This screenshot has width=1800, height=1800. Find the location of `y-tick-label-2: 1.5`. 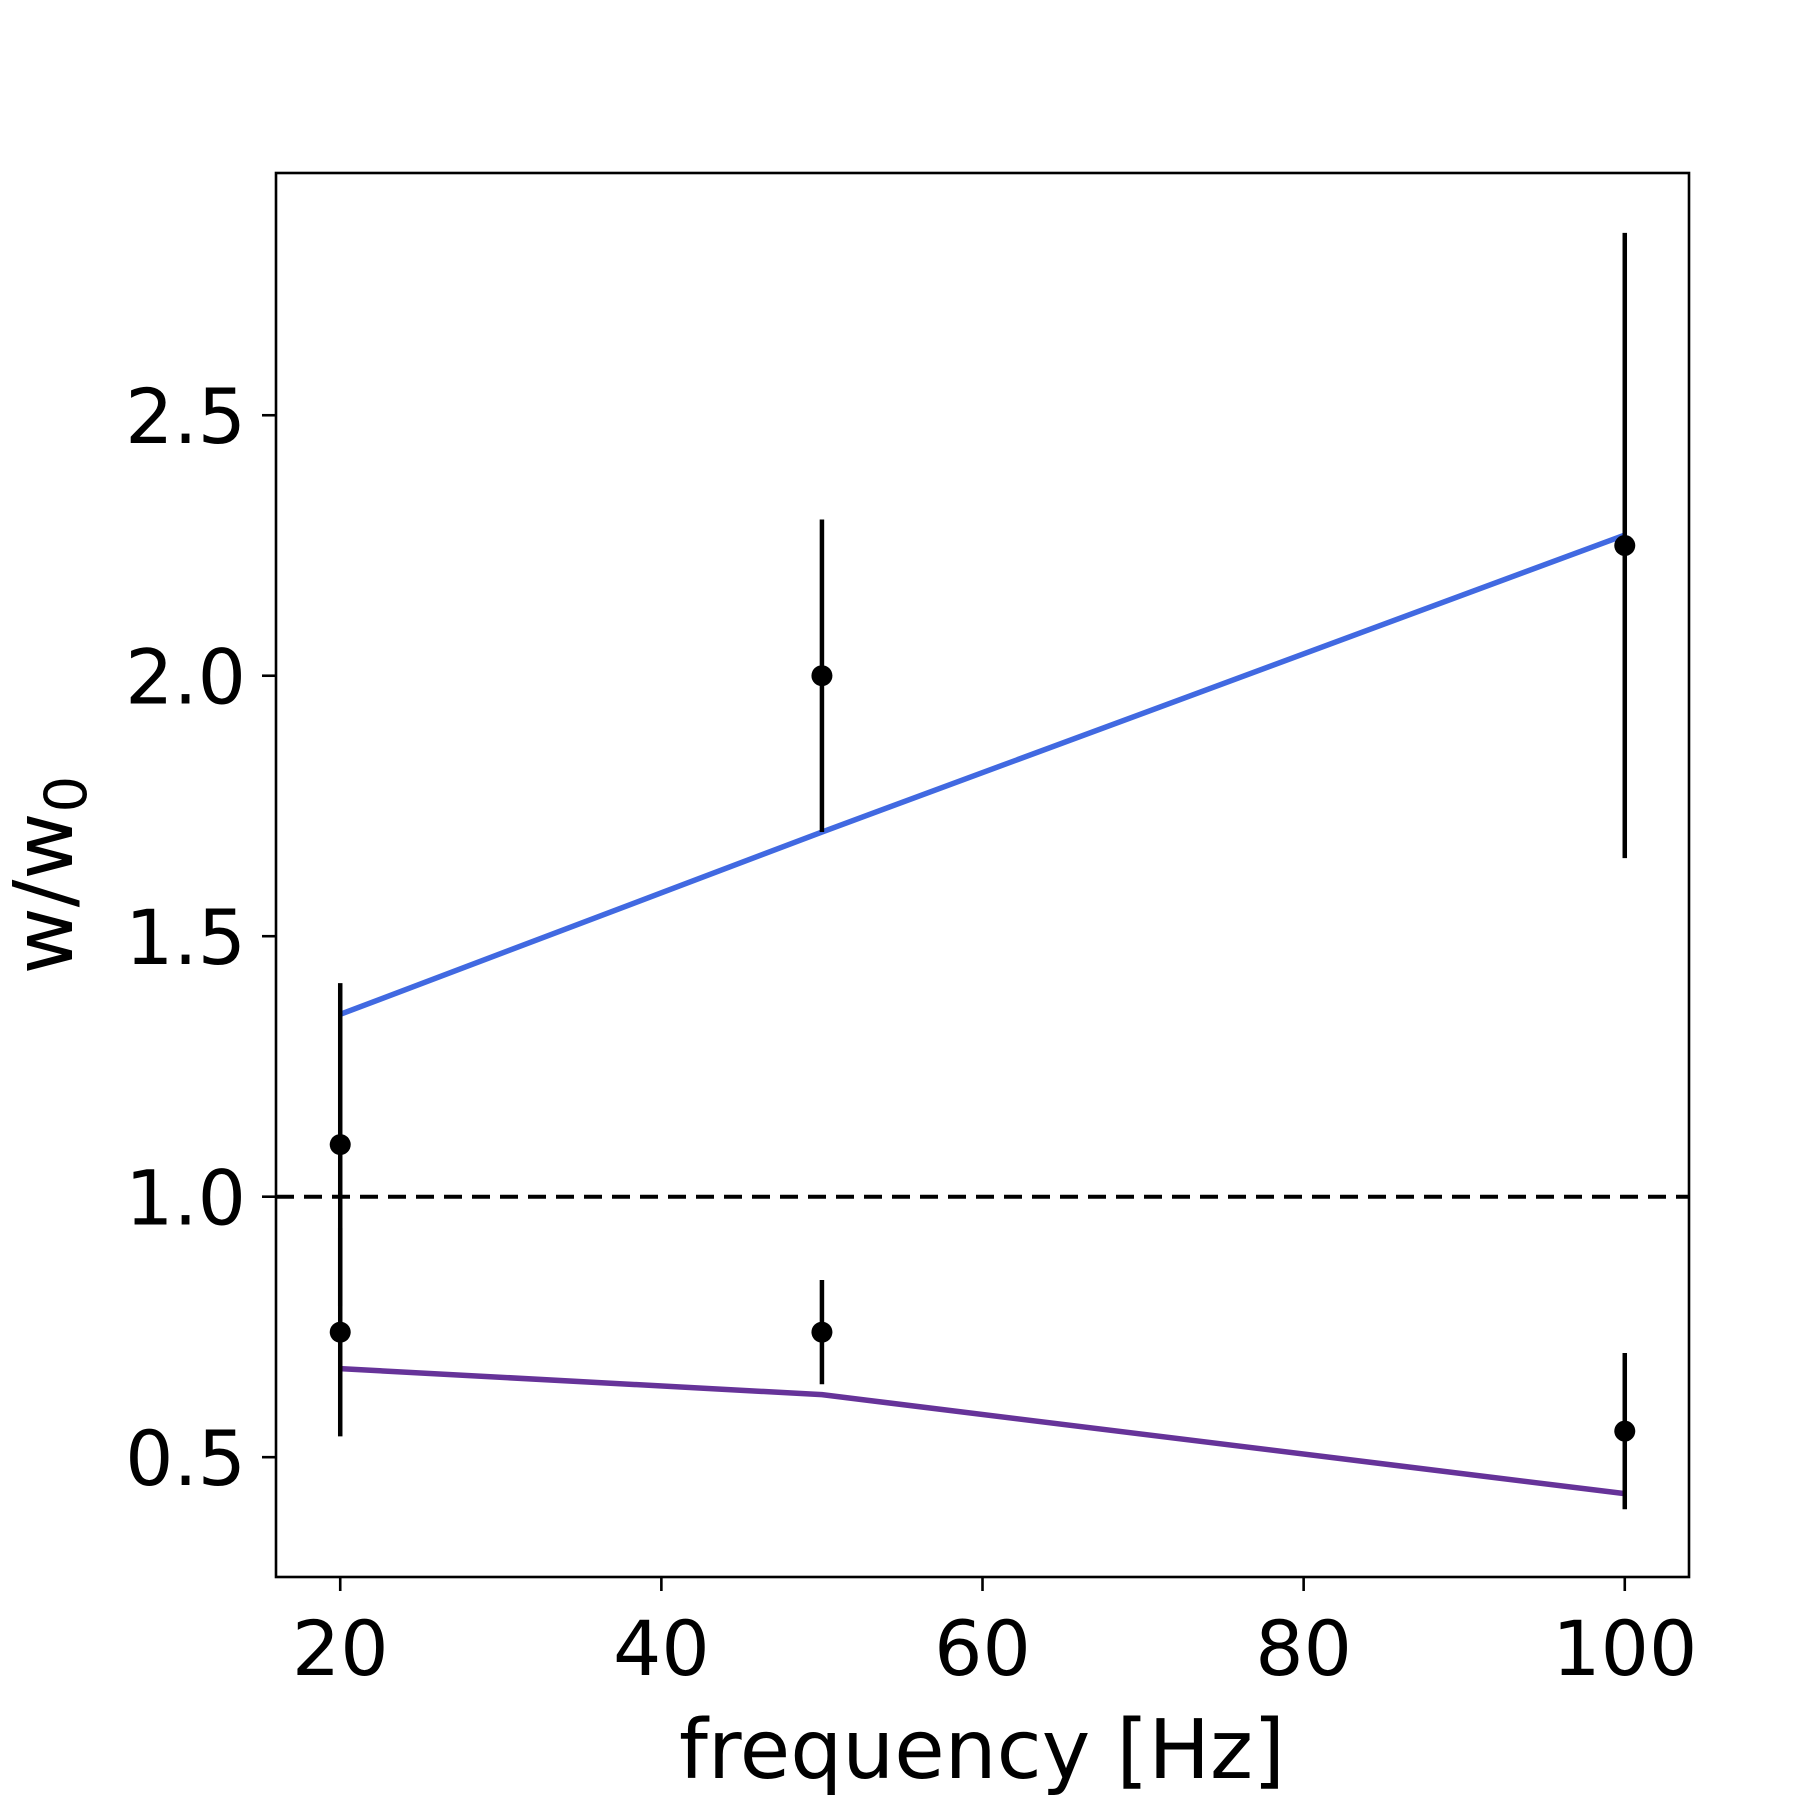

y-tick-label-2: 1.5 is located at coordinates (185, 937).